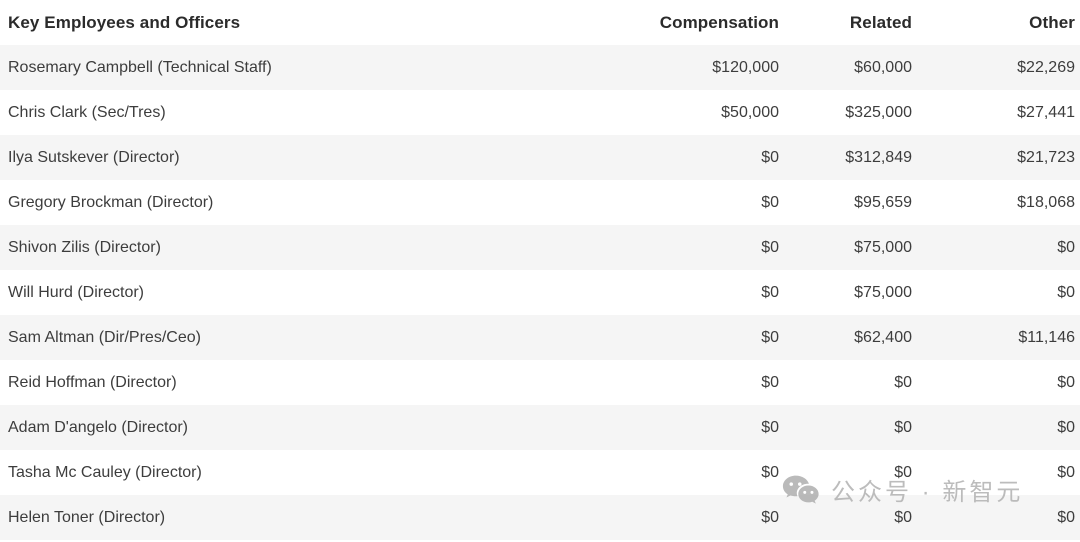 This screenshot has height=542, width=1080. Describe the element at coordinates (883, 67) in the screenshot. I see `related-cell: $60,000` at that location.